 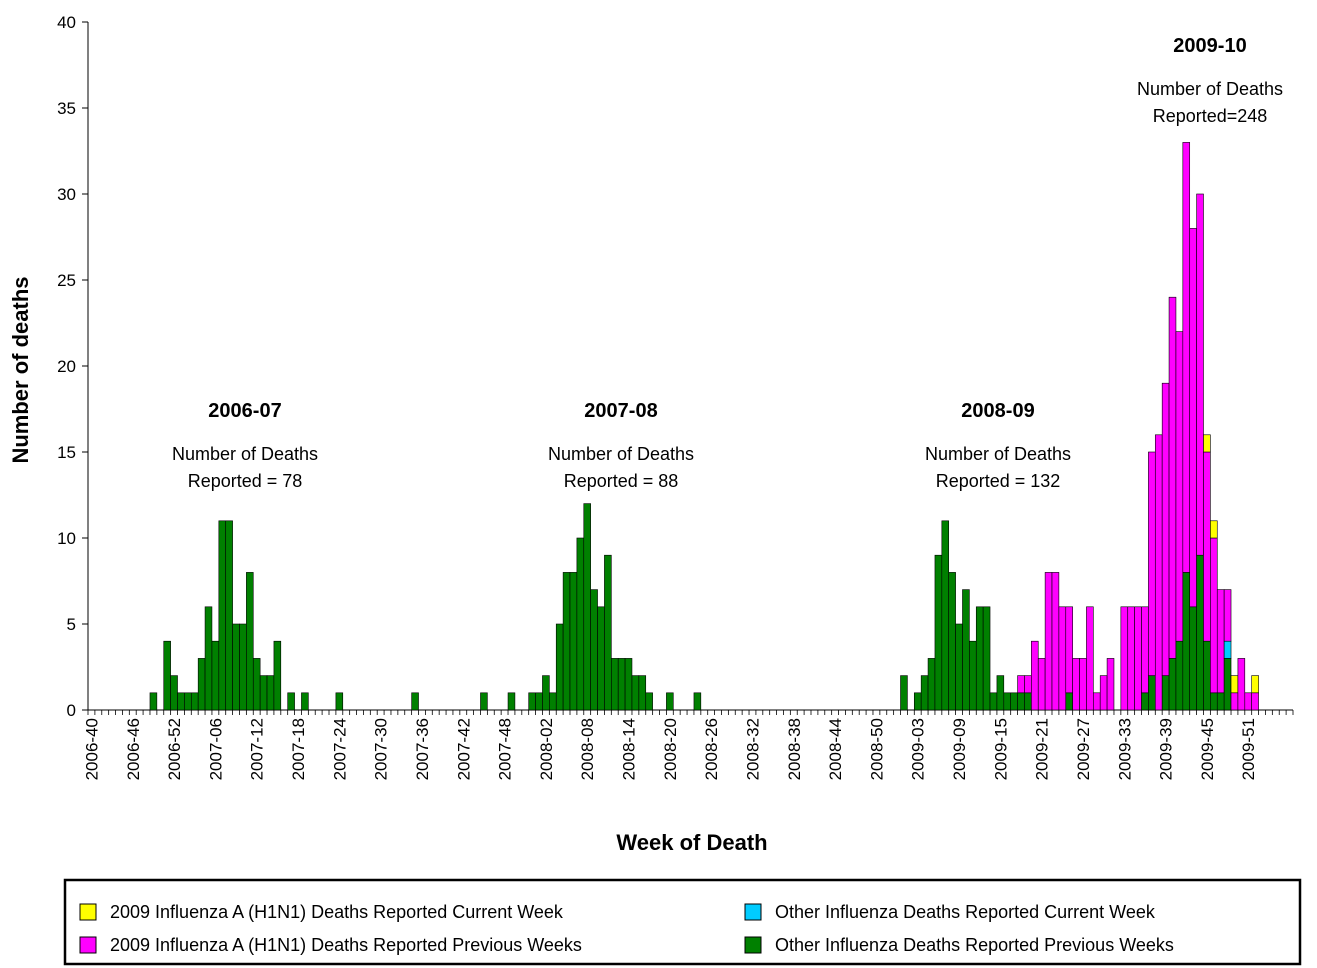 I want to click on y-tick-label: 20, so click(x=66, y=366).